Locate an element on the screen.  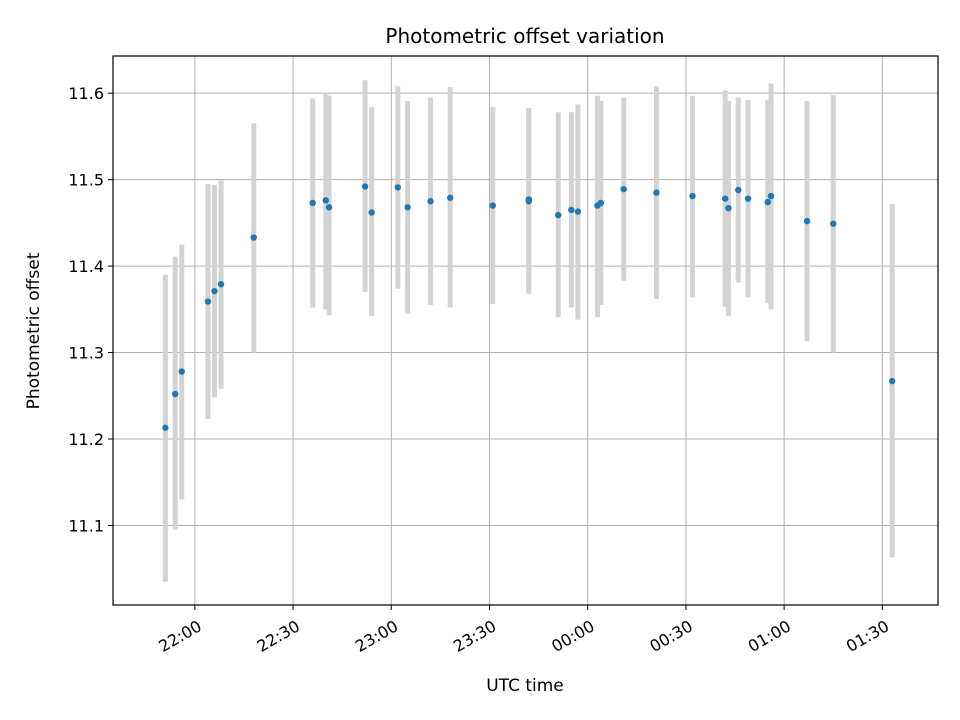
x-axis-label: UTC time is located at coordinates (525, 686).